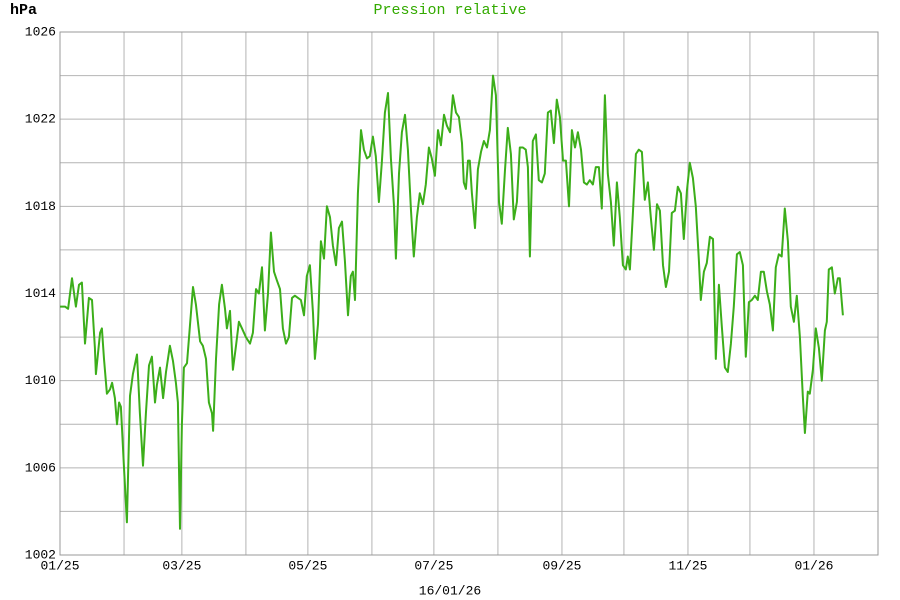 Image resolution: width=900 pixels, height=600 pixels. I want to click on y-tick-label: 1014, so click(40, 293).